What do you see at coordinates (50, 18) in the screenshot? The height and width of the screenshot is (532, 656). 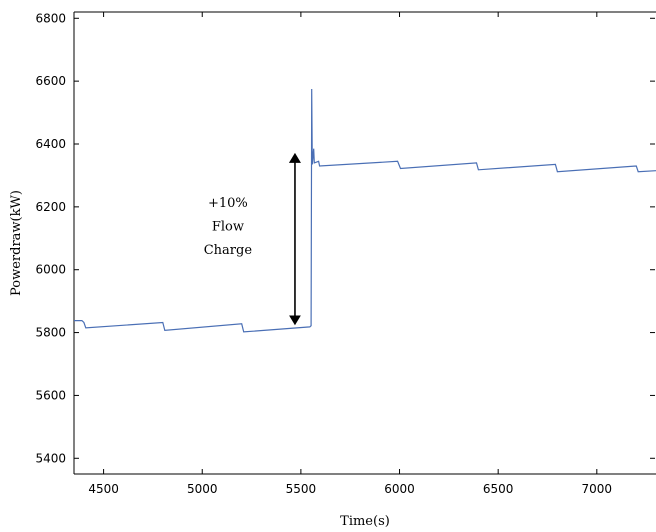 I see `y-tick-label: 6800` at bounding box center [50, 18].